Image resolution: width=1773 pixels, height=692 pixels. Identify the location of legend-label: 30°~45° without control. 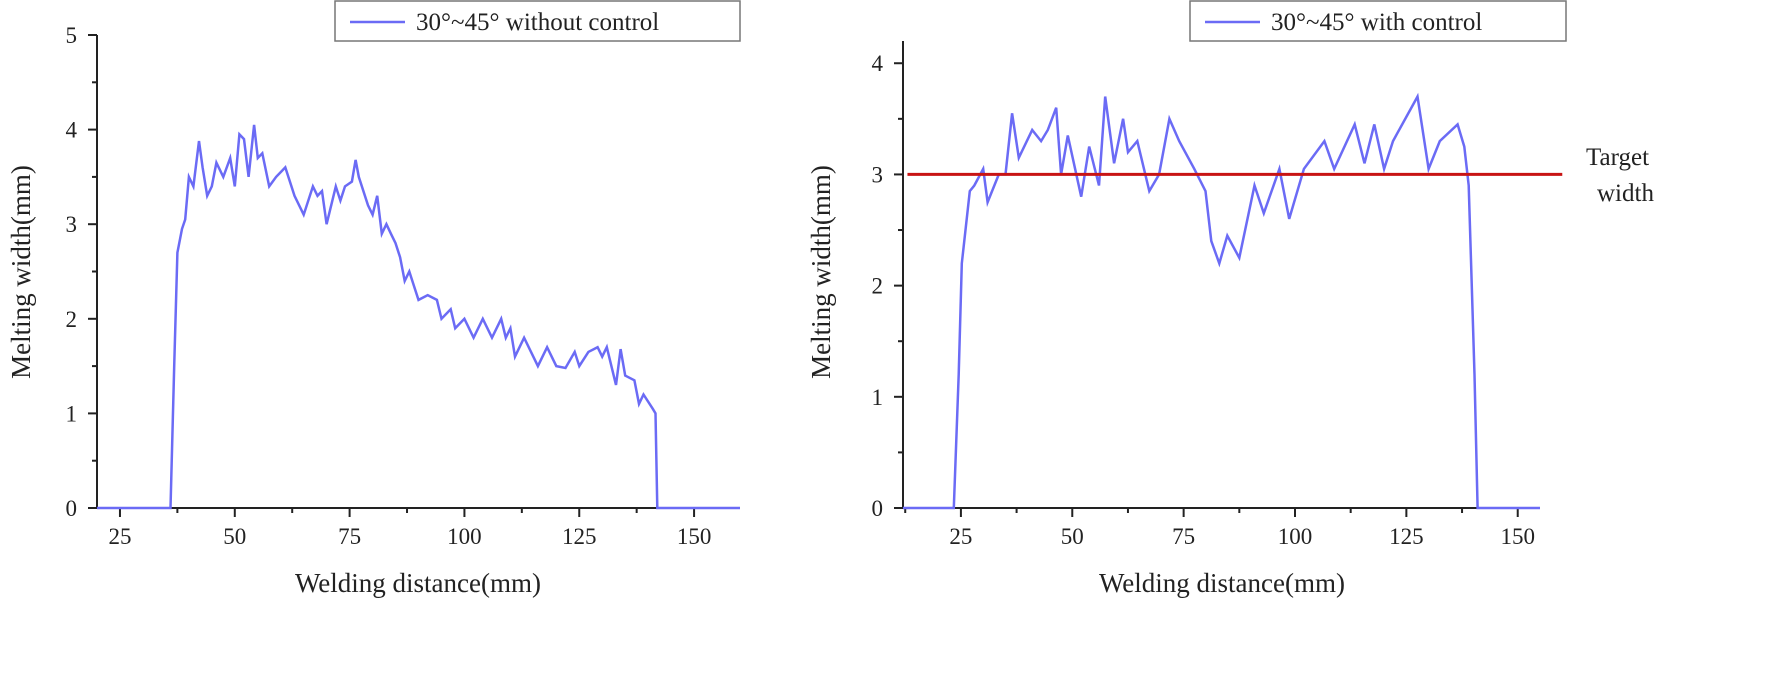
(537, 22).